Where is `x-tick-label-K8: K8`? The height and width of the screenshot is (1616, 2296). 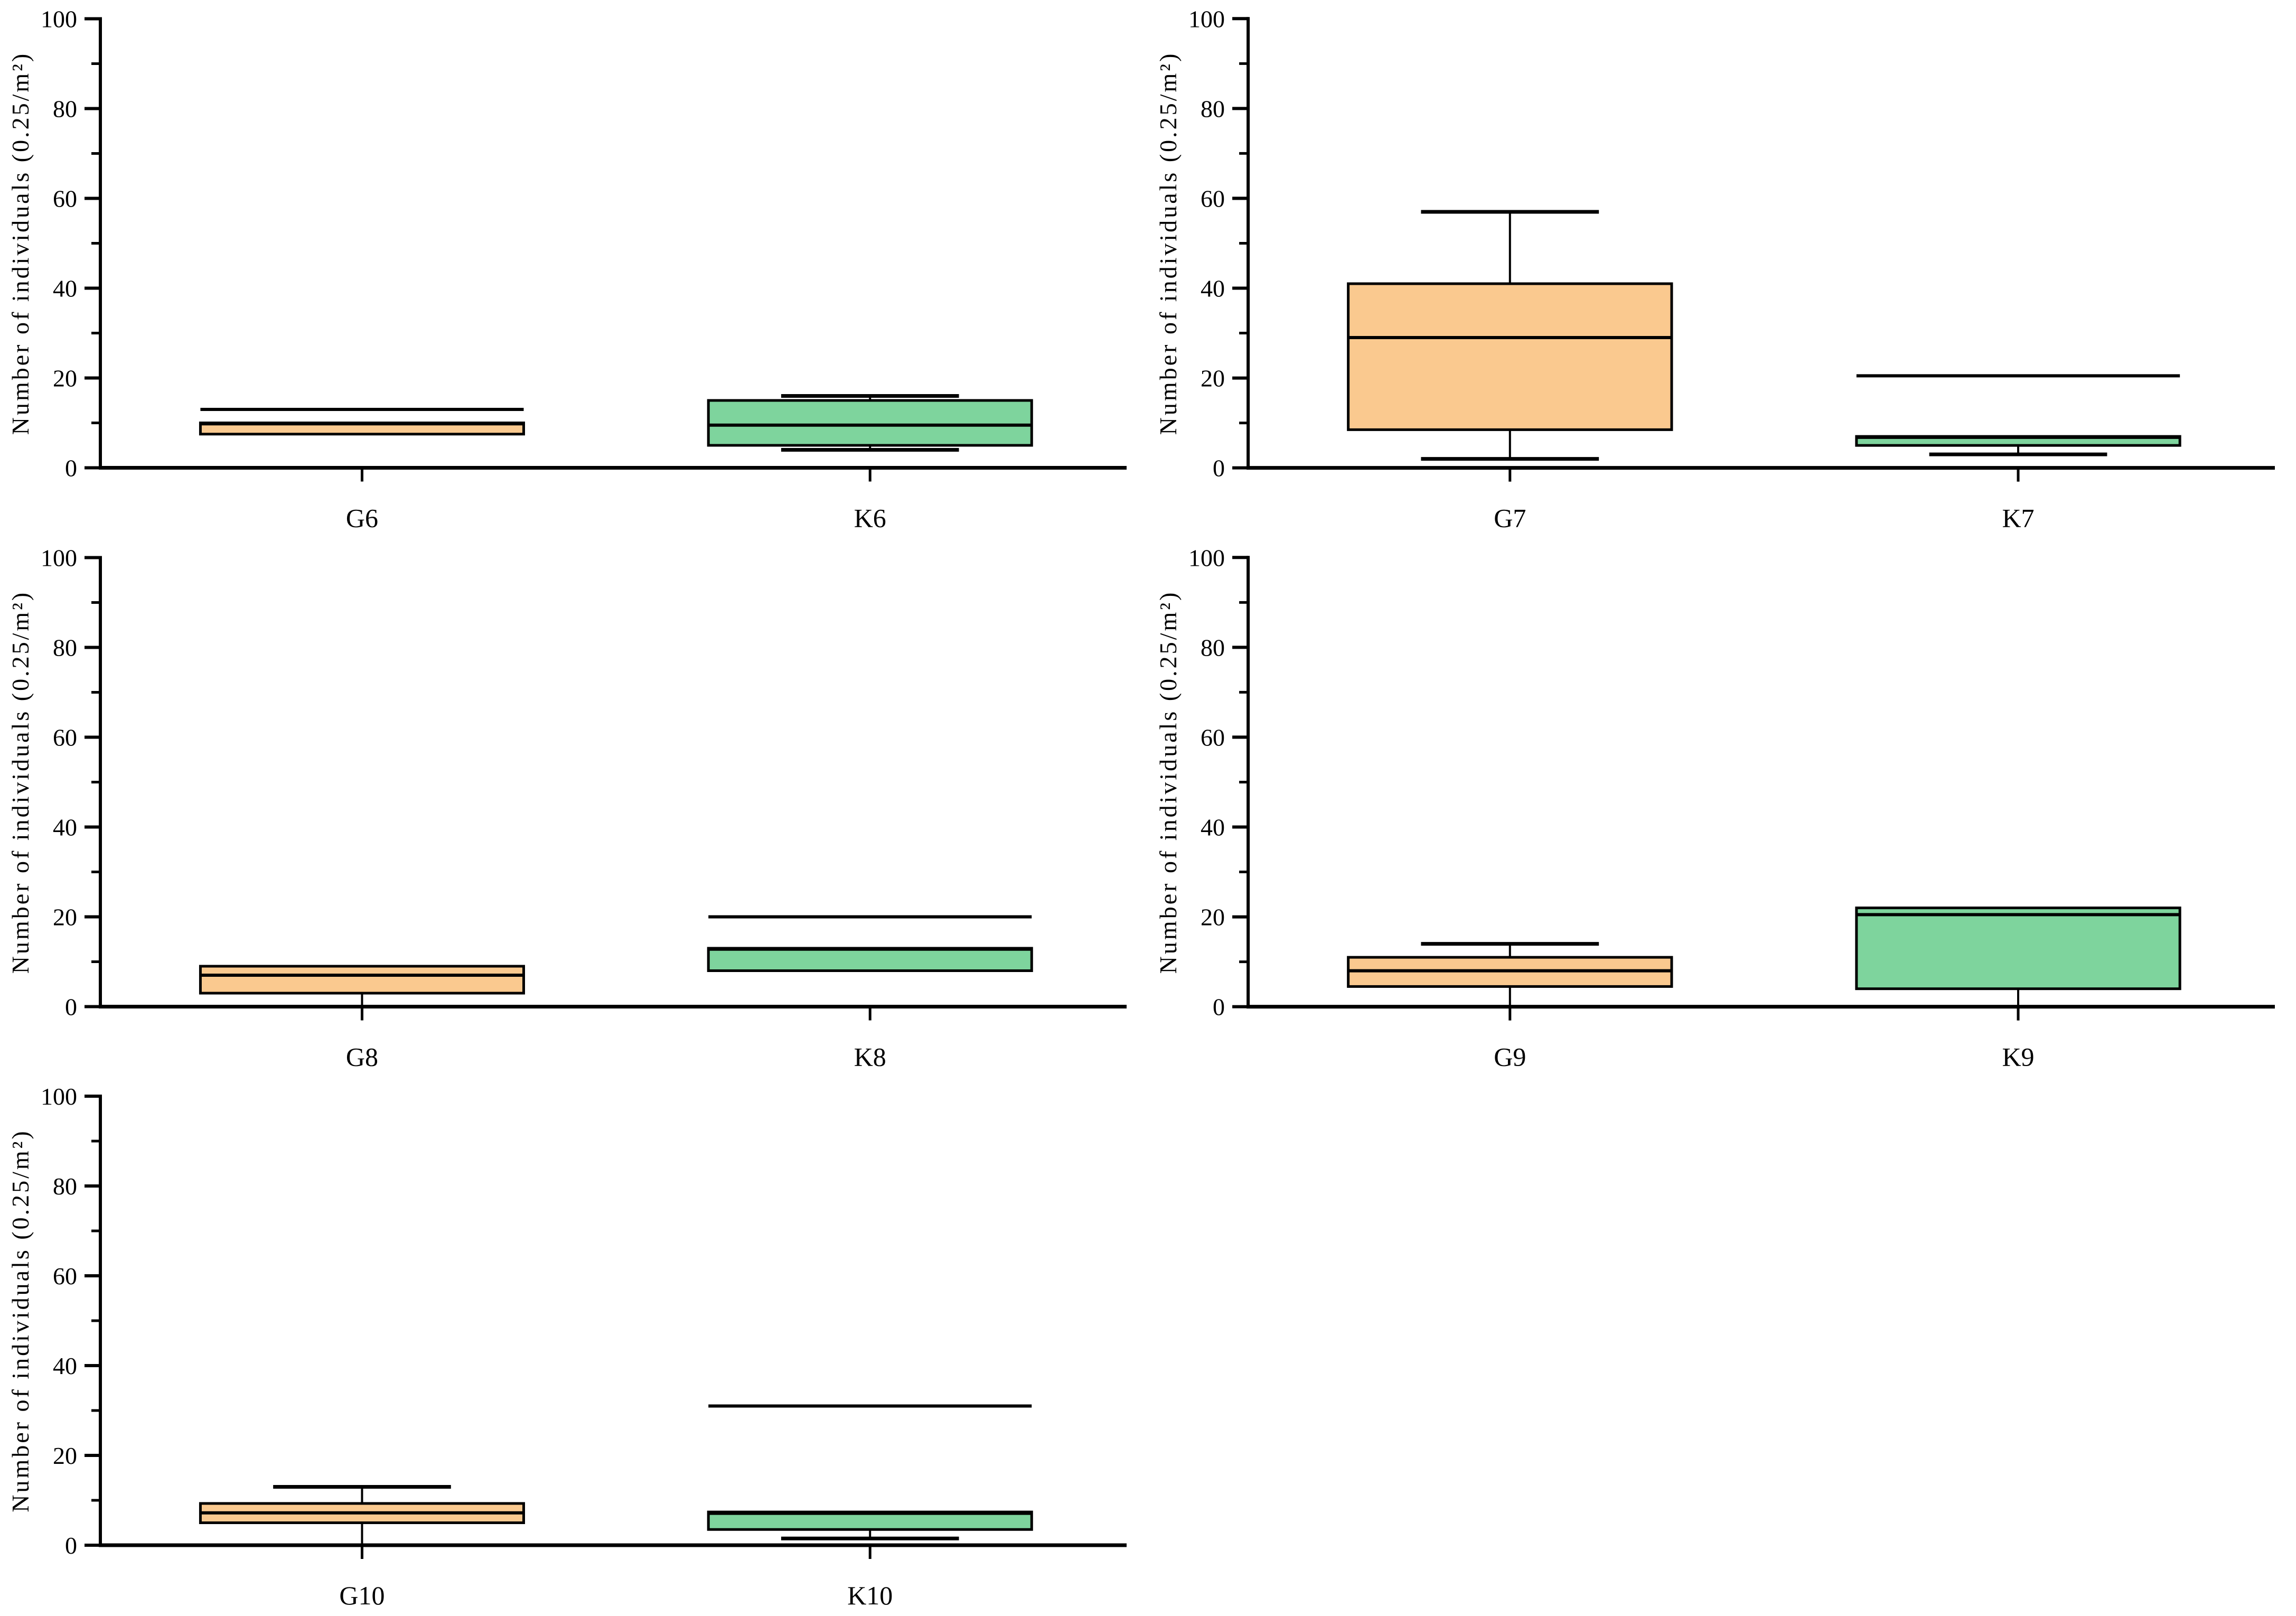 x-tick-label-K8: K8 is located at coordinates (870, 1057).